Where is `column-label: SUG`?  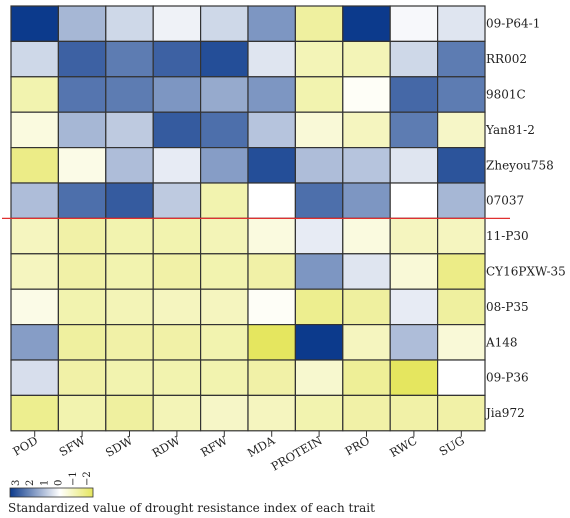
column-label: SUG is located at coordinates (452, 446).